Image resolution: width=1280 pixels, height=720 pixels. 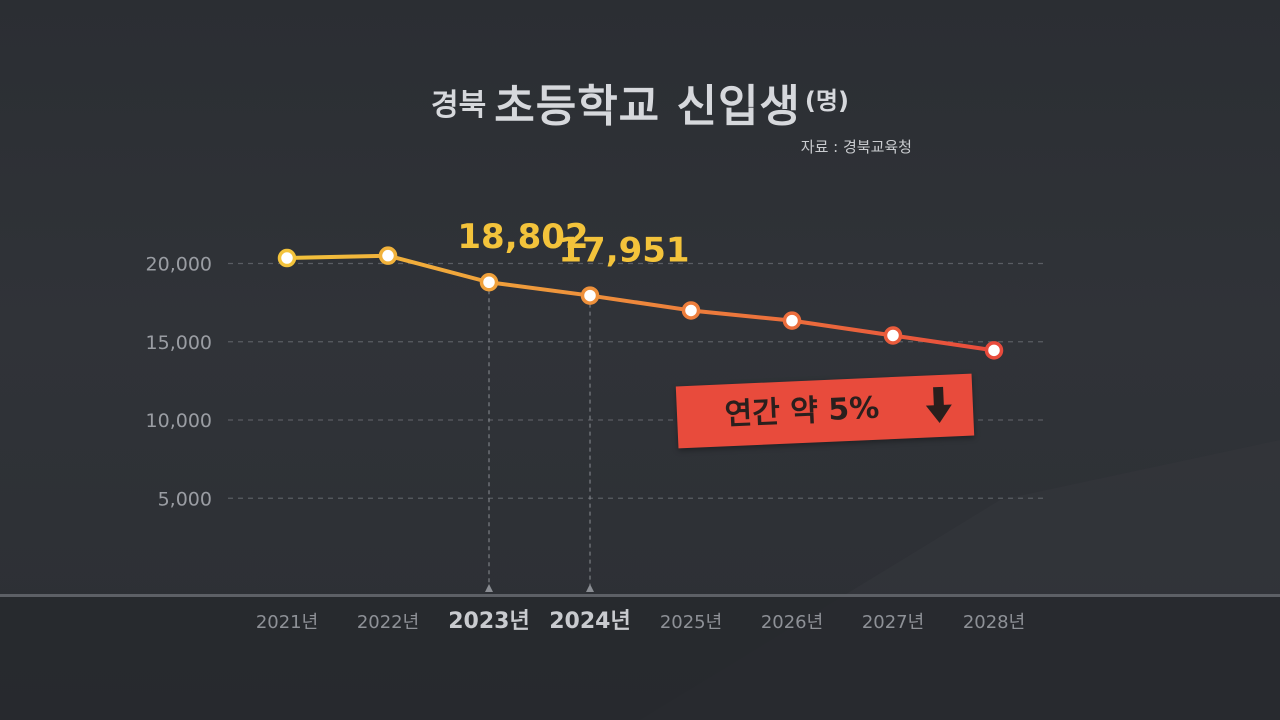 What do you see at coordinates (856, 147) in the screenshot?
I see `source-note: 자료 : 경북교육청` at bounding box center [856, 147].